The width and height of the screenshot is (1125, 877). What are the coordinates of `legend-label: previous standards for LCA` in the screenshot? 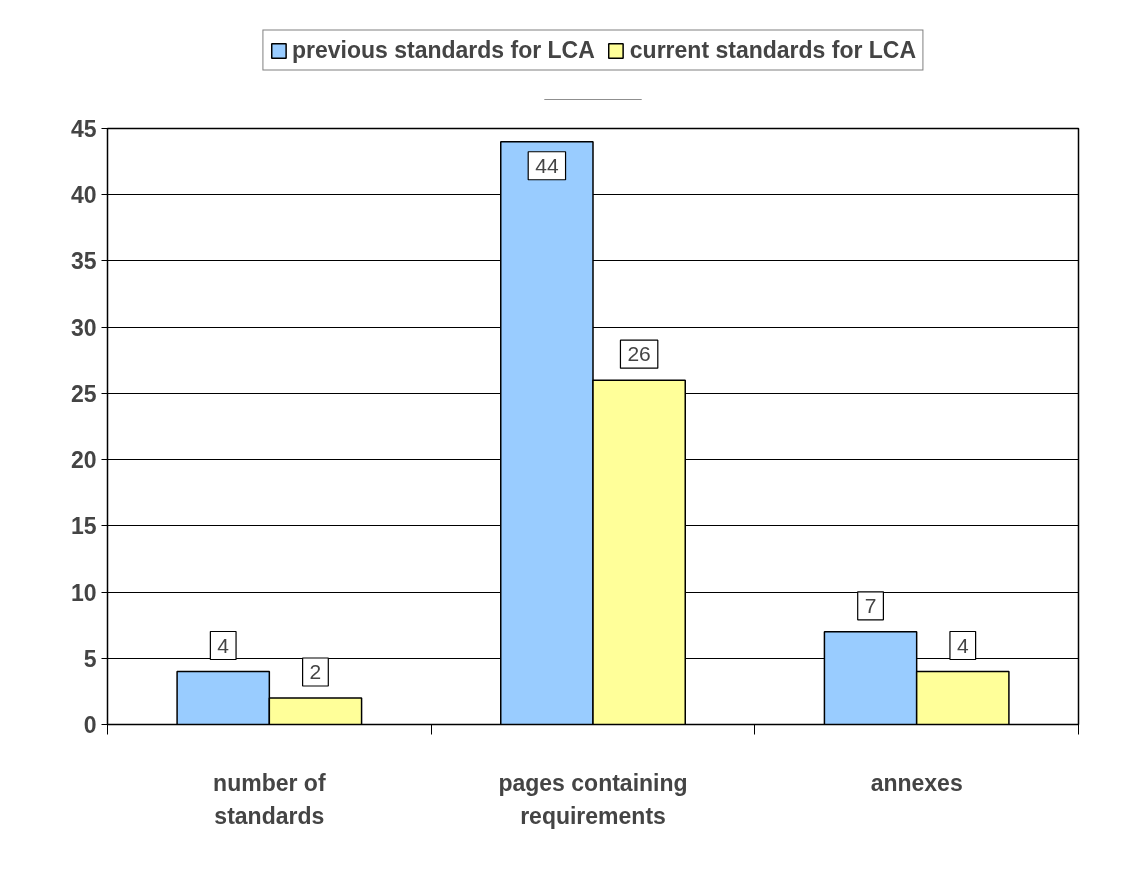 It's located at (443, 50).